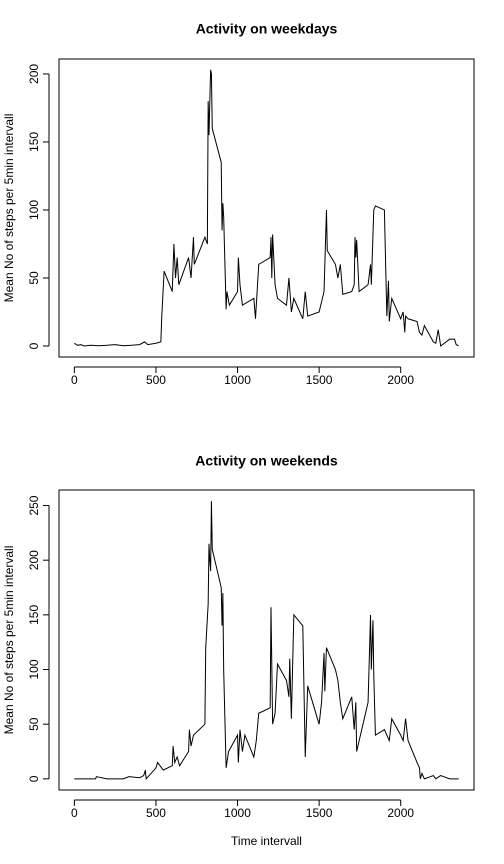  I want to click on chart-title: Activity on weekdays, so click(267, 29).